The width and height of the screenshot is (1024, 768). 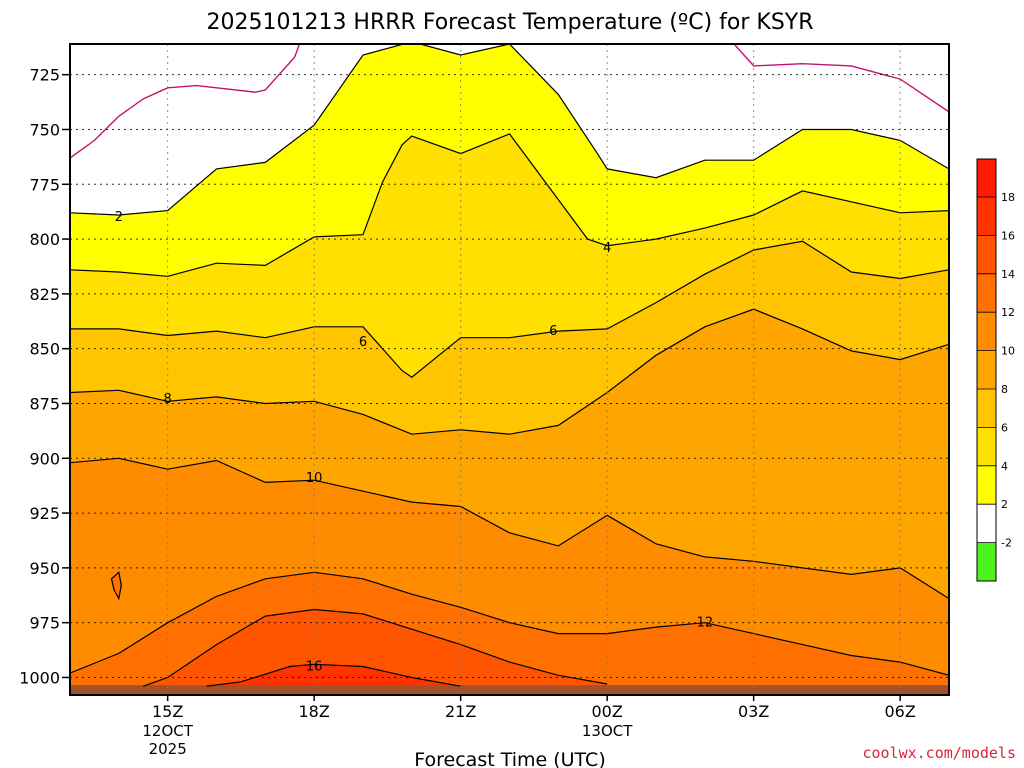 What do you see at coordinates (44, 294) in the screenshot?
I see `y-tick-label: 825` at bounding box center [44, 294].